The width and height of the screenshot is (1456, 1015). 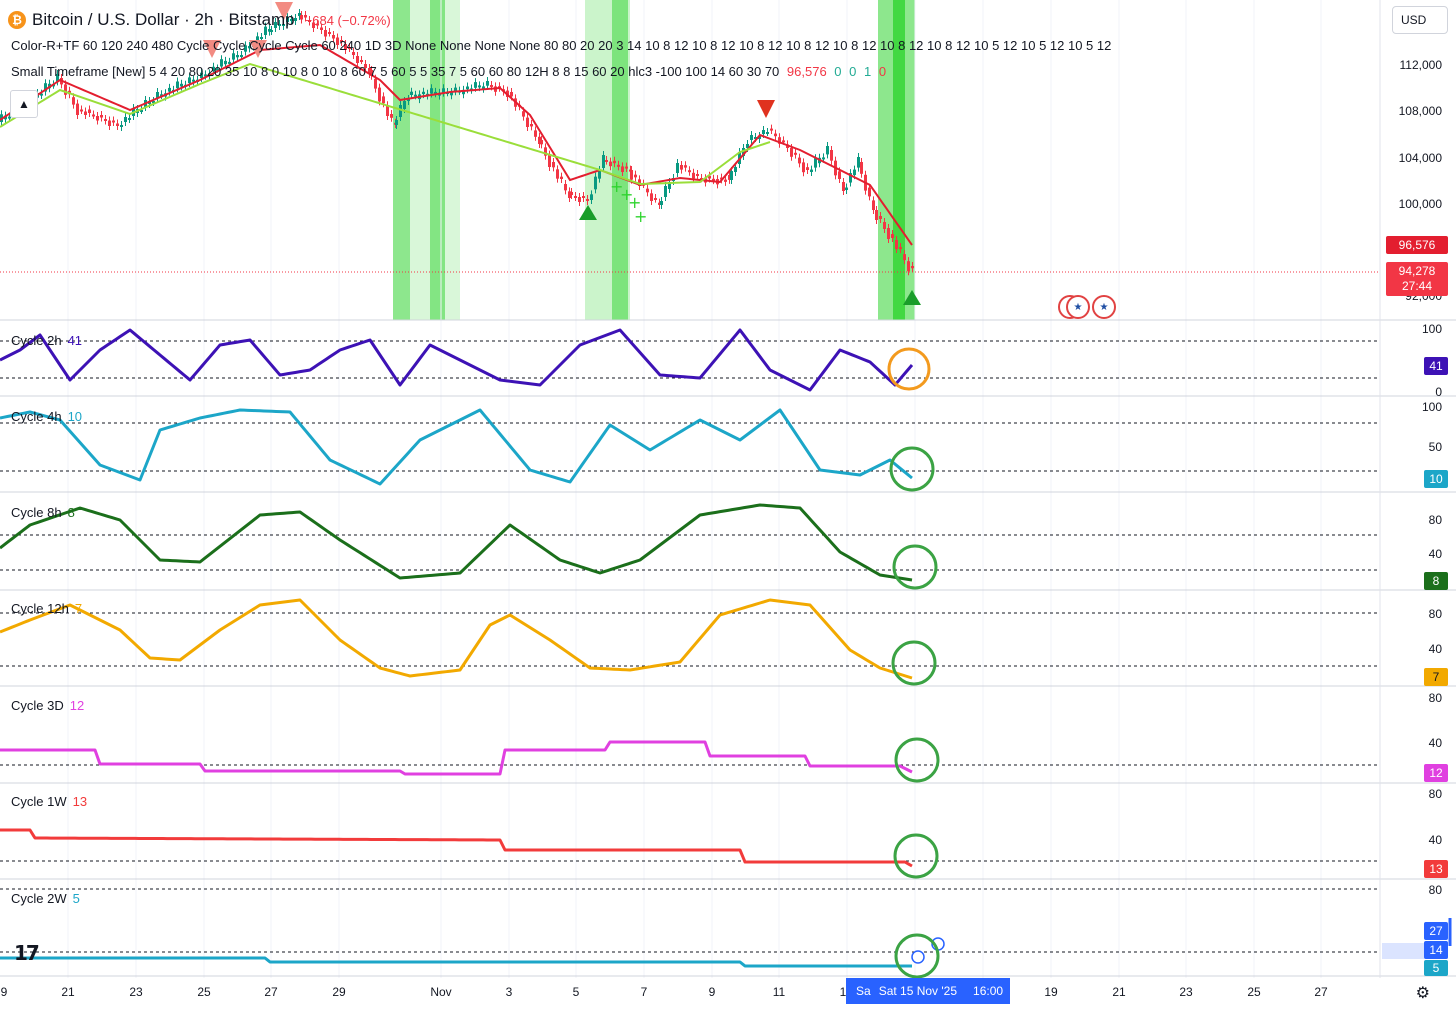 What do you see at coordinates (1420, 20) in the screenshot?
I see `currency-button: USD` at bounding box center [1420, 20].